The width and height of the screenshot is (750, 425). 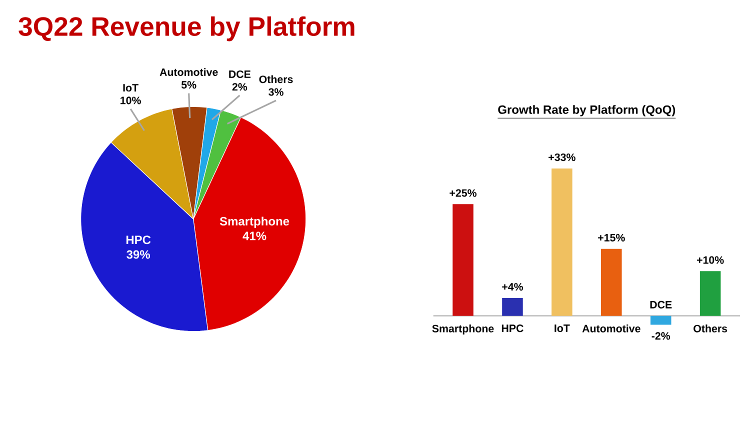 What do you see at coordinates (130, 88) in the screenshot?
I see `slice-label: IoT` at bounding box center [130, 88].